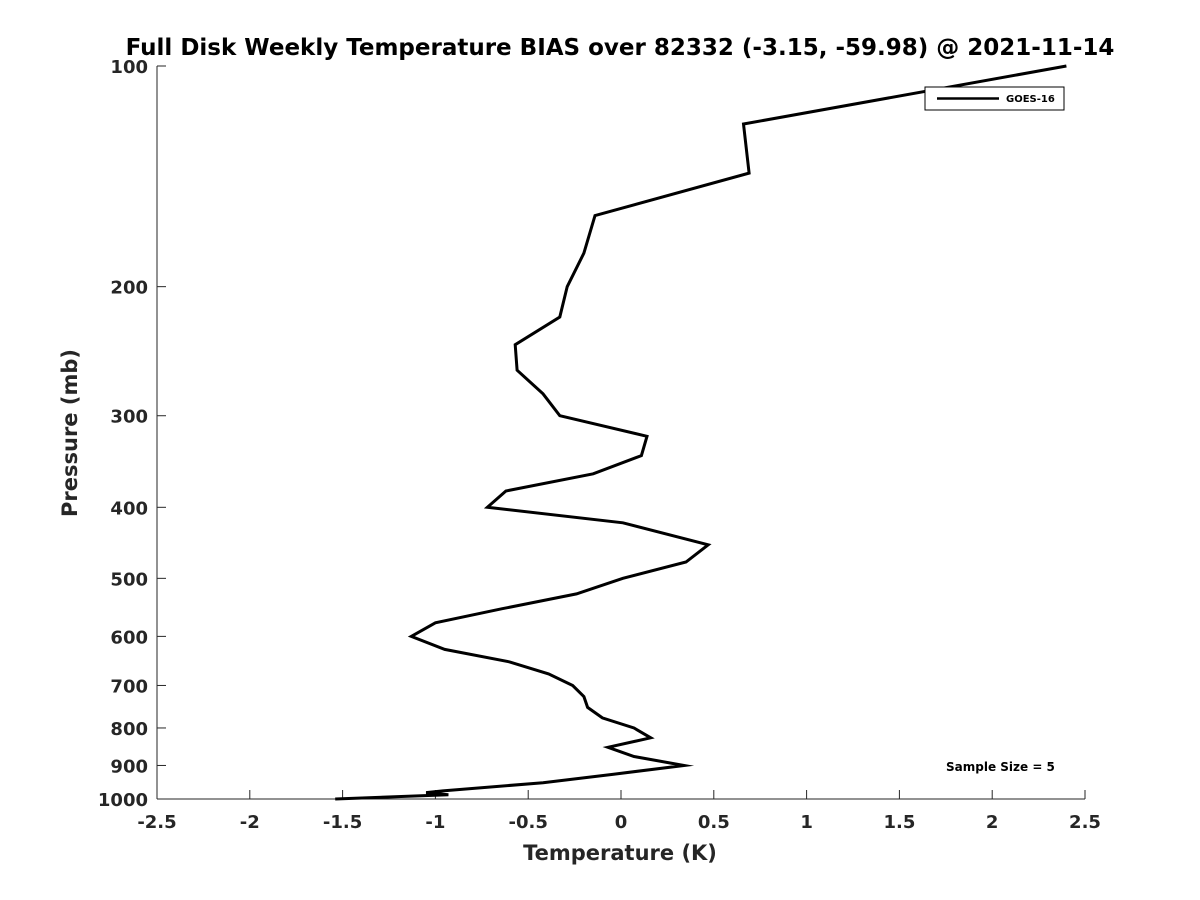  I want to click on x-tick-label: -0.5, so click(528, 822).